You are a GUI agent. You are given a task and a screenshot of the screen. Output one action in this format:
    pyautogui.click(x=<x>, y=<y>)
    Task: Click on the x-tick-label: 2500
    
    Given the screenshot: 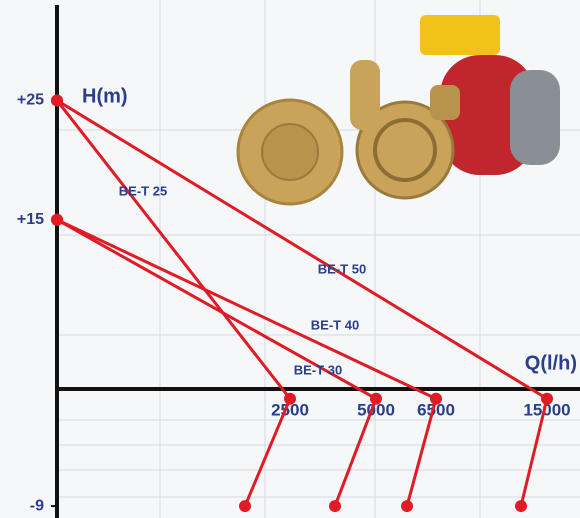 What is the action you would take?
    pyautogui.click(x=290, y=409)
    